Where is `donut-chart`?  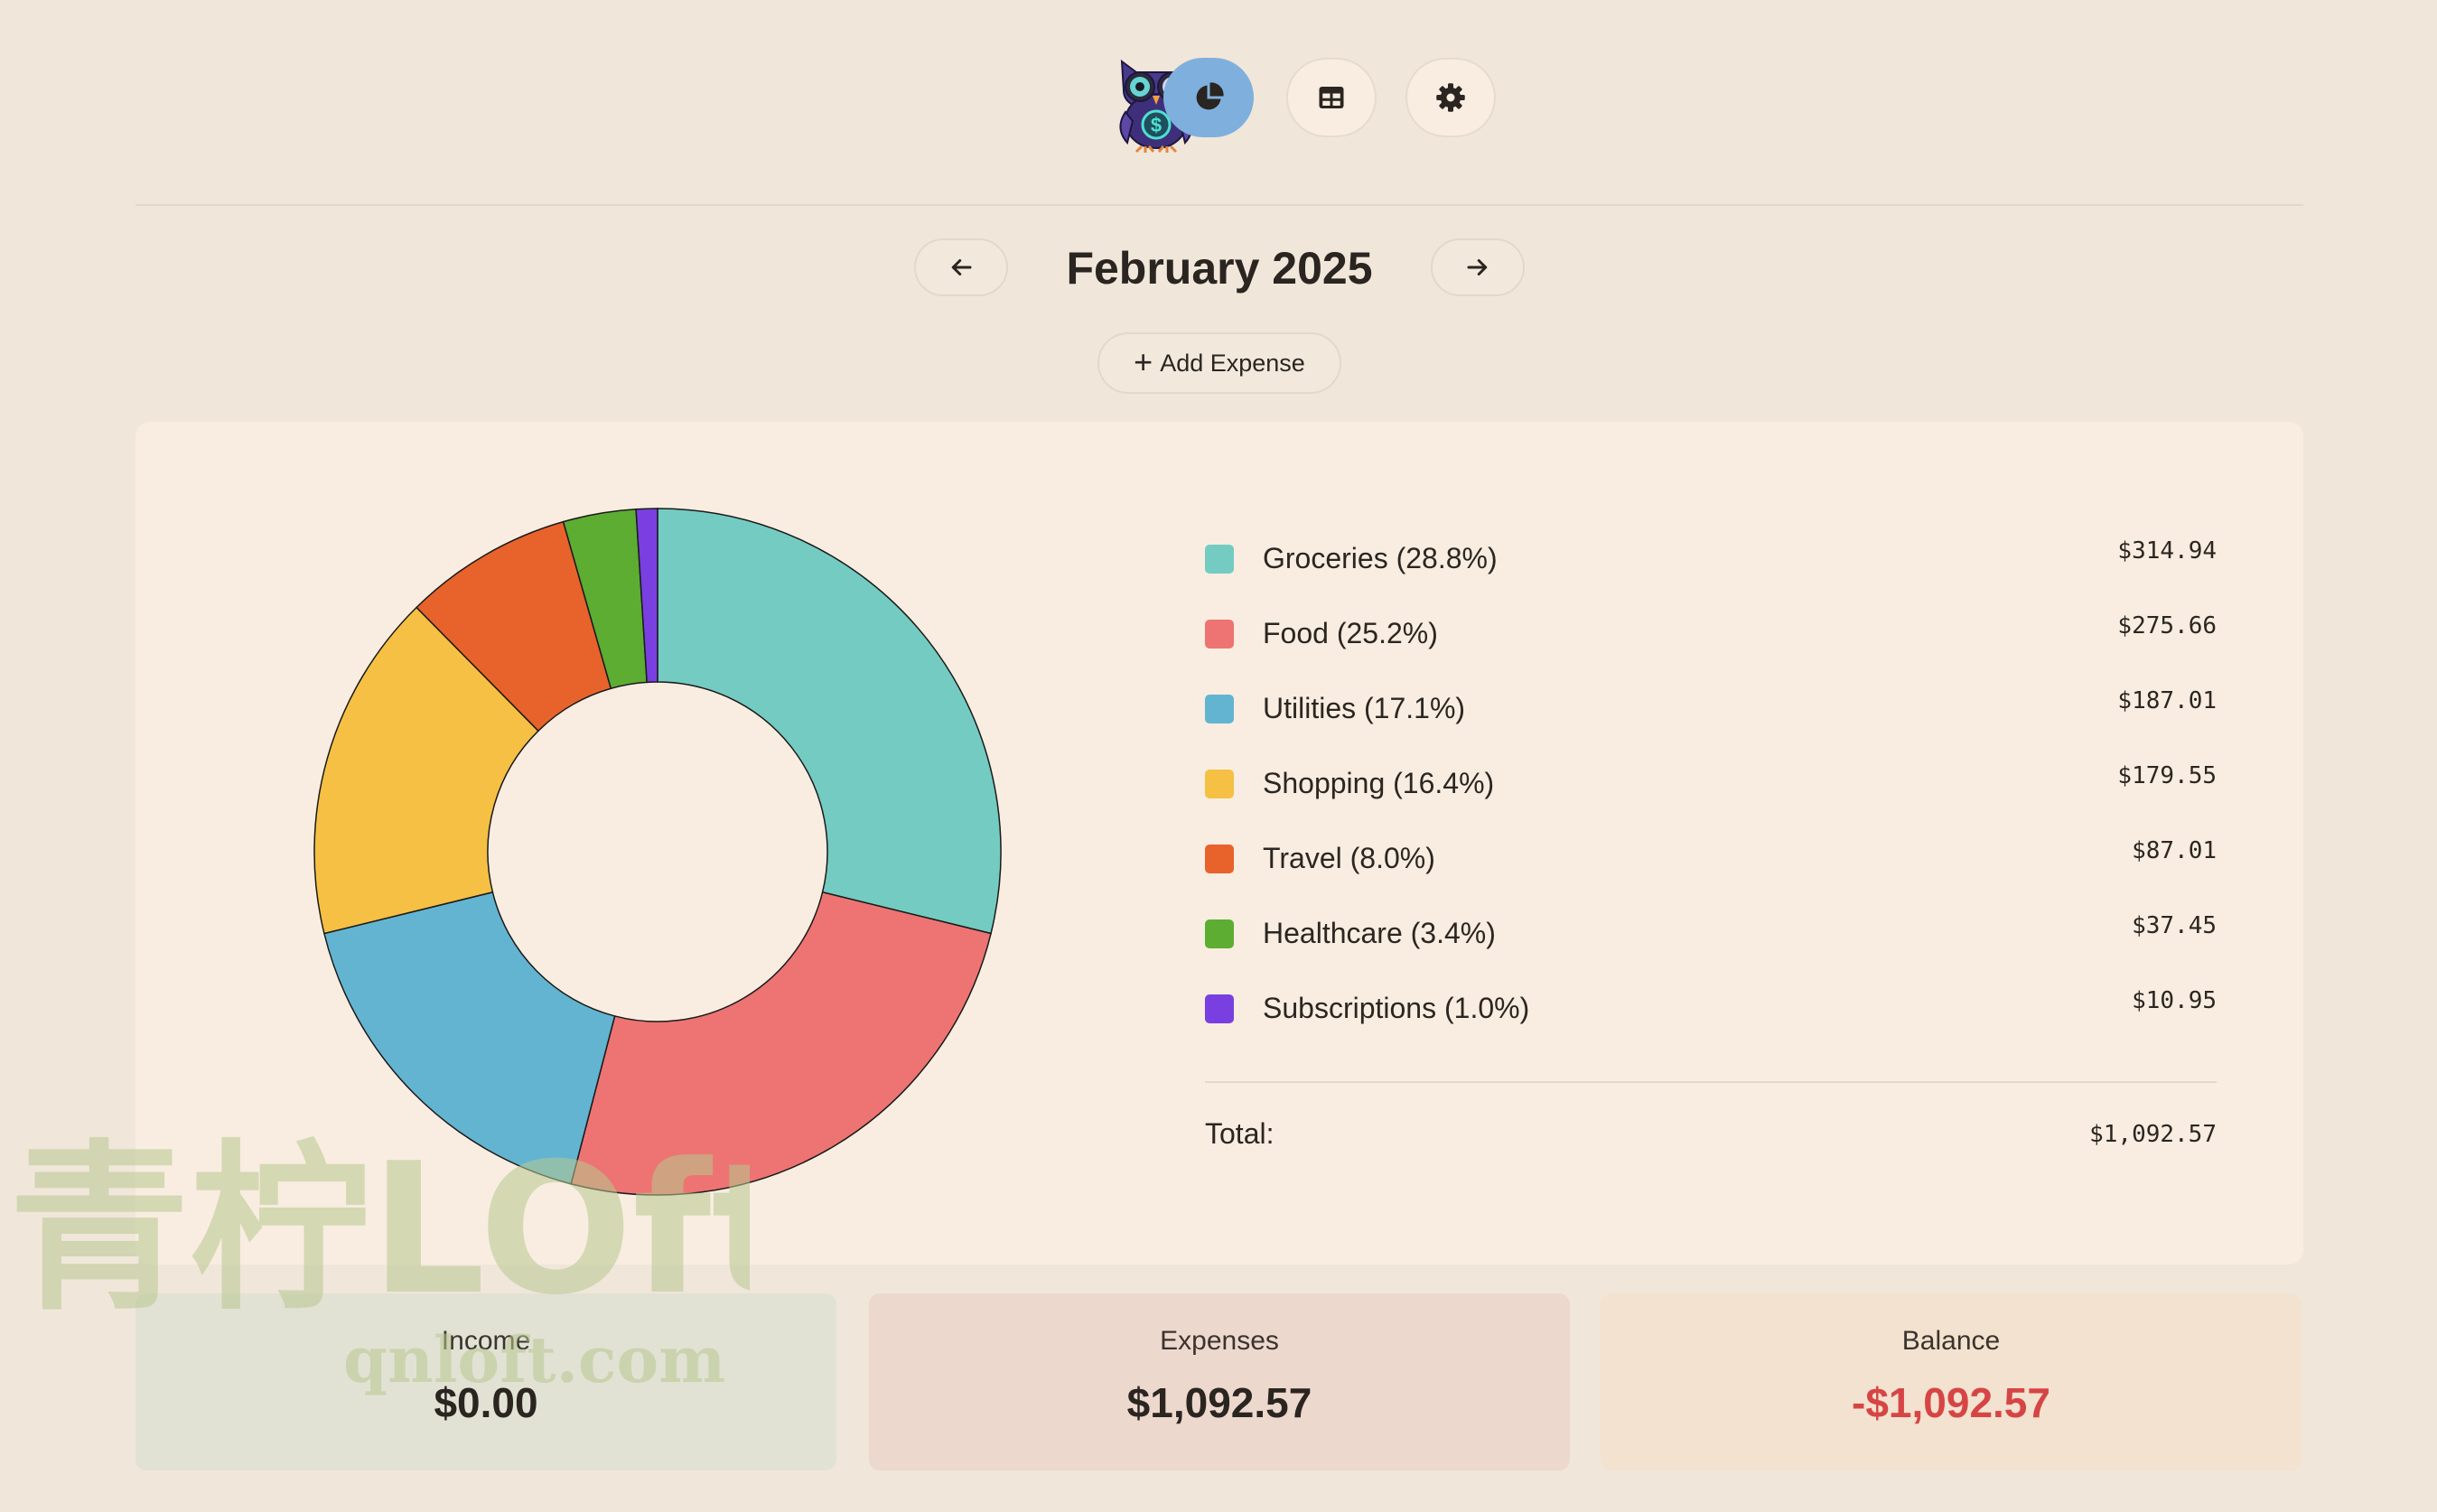
donut-chart is located at coordinates (658, 852).